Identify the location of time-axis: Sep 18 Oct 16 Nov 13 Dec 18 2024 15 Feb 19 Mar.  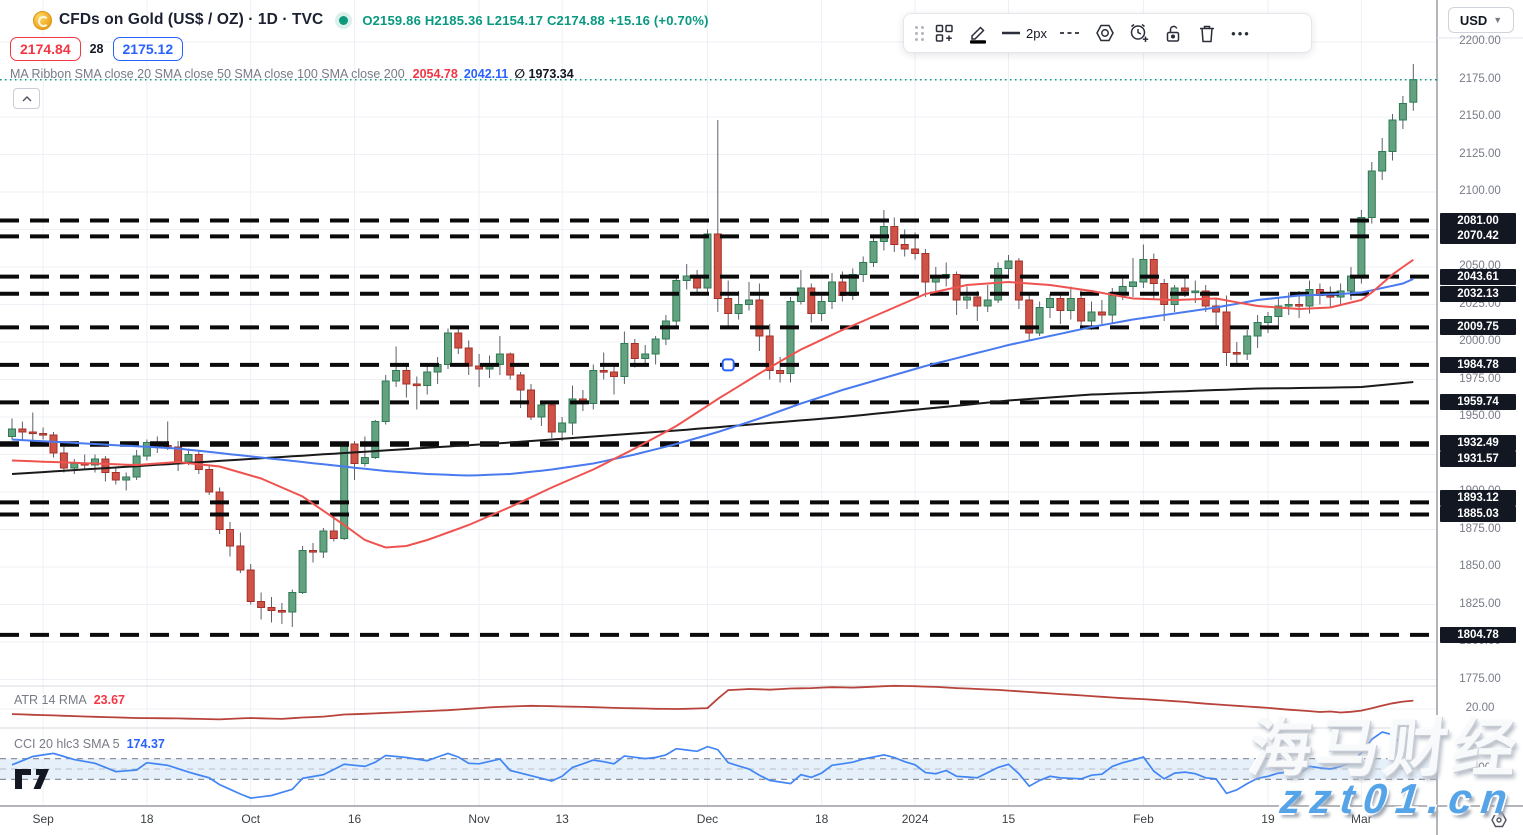
(718, 820).